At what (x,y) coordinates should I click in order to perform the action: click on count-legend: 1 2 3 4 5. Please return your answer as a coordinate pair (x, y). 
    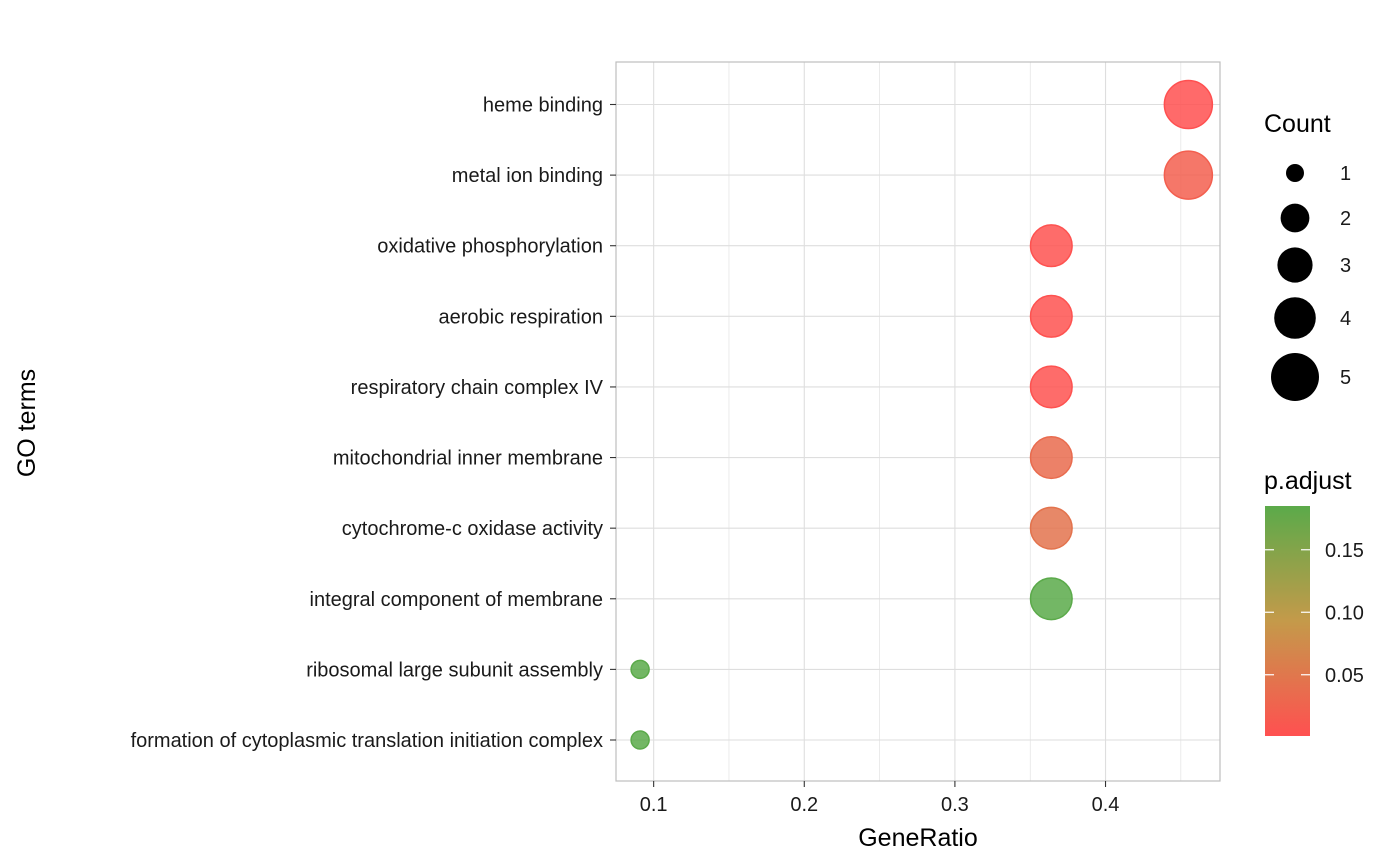
    Looking at the image, I should click on (1311, 282).